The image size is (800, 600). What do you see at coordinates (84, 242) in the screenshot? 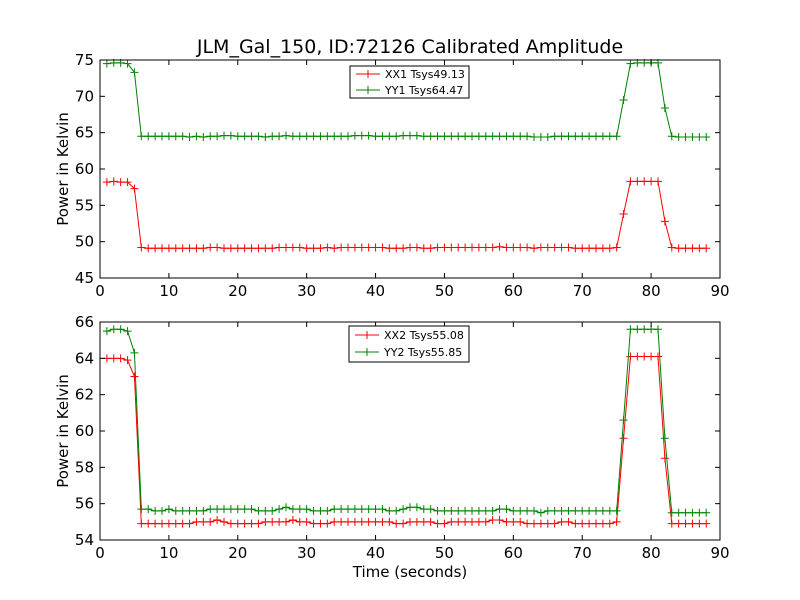
I see `top-ytick-label: 50` at bounding box center [84, 242].